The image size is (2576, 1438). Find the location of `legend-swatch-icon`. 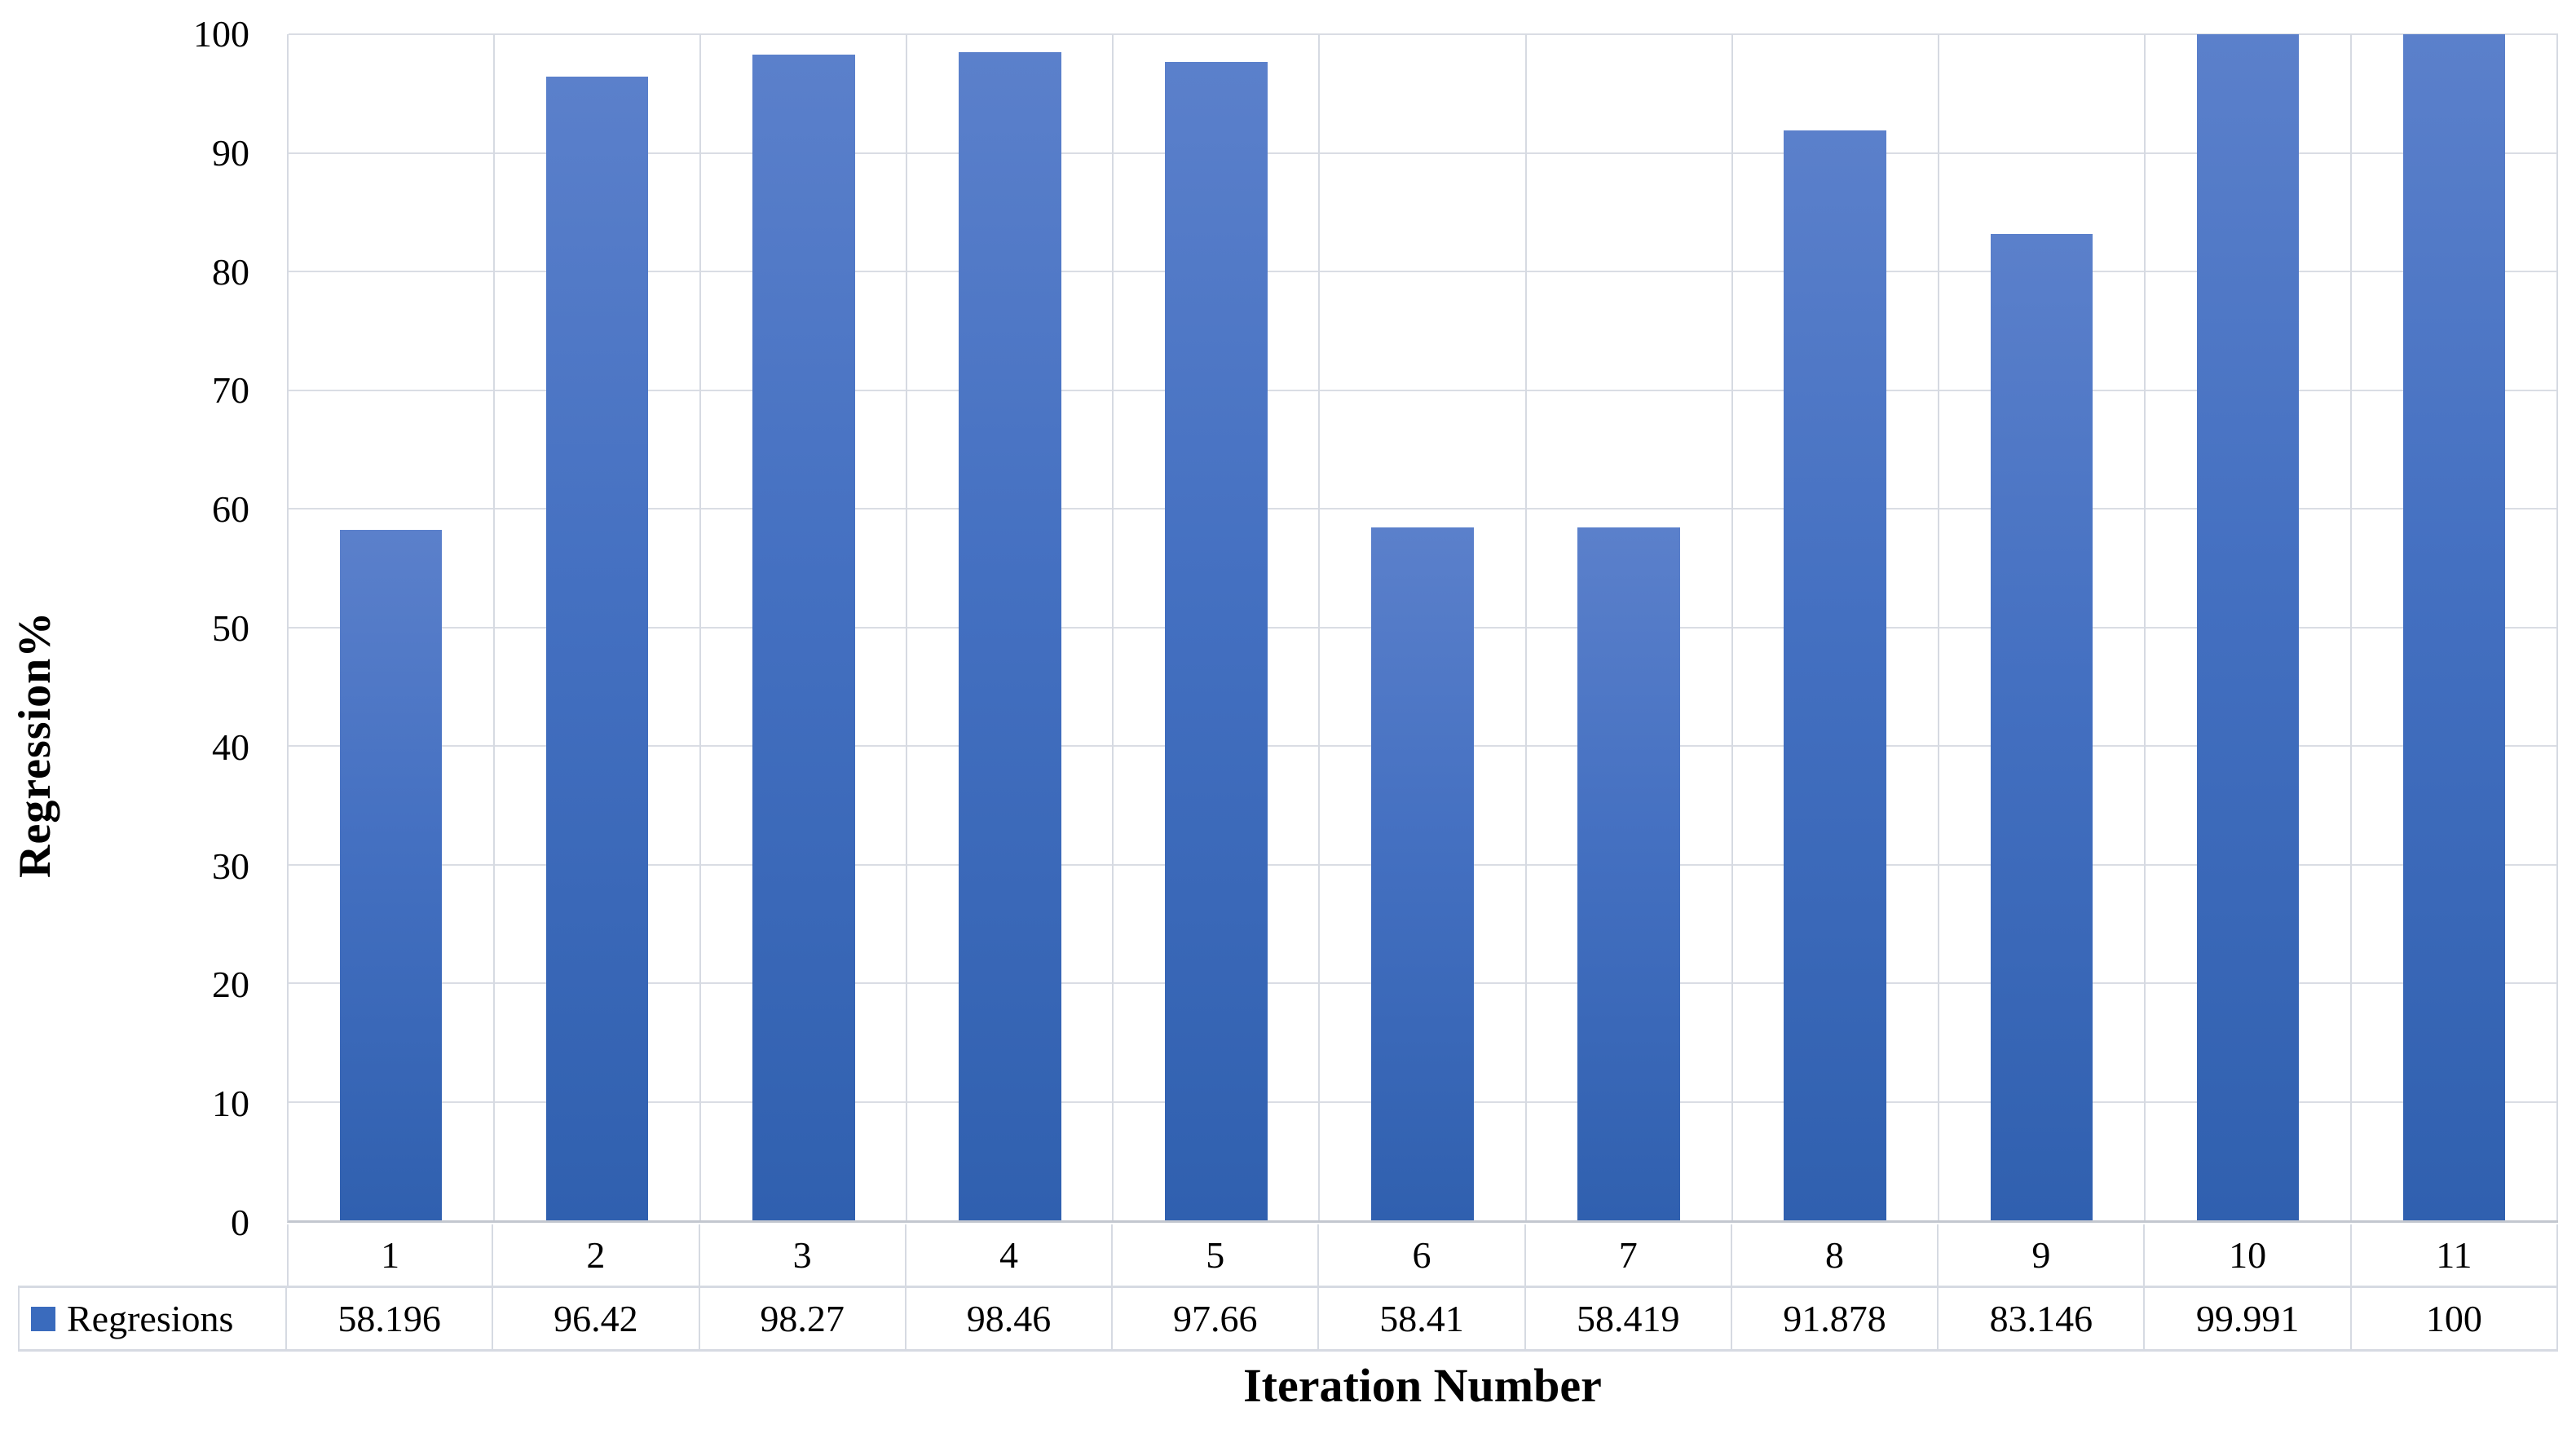

legend-swatch-icon is located at coordinates (43, 1319).